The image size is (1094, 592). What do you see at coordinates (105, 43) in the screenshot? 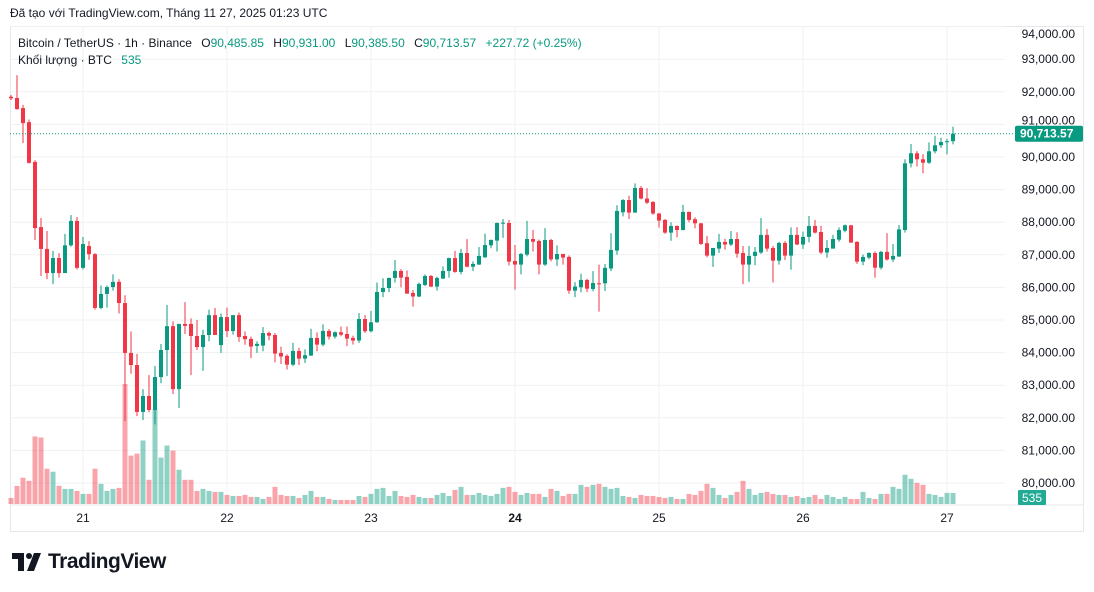
I see `symbol-title: Bitcoin / TetherUS · 1h · Binance` at bounding box center [105, 43].